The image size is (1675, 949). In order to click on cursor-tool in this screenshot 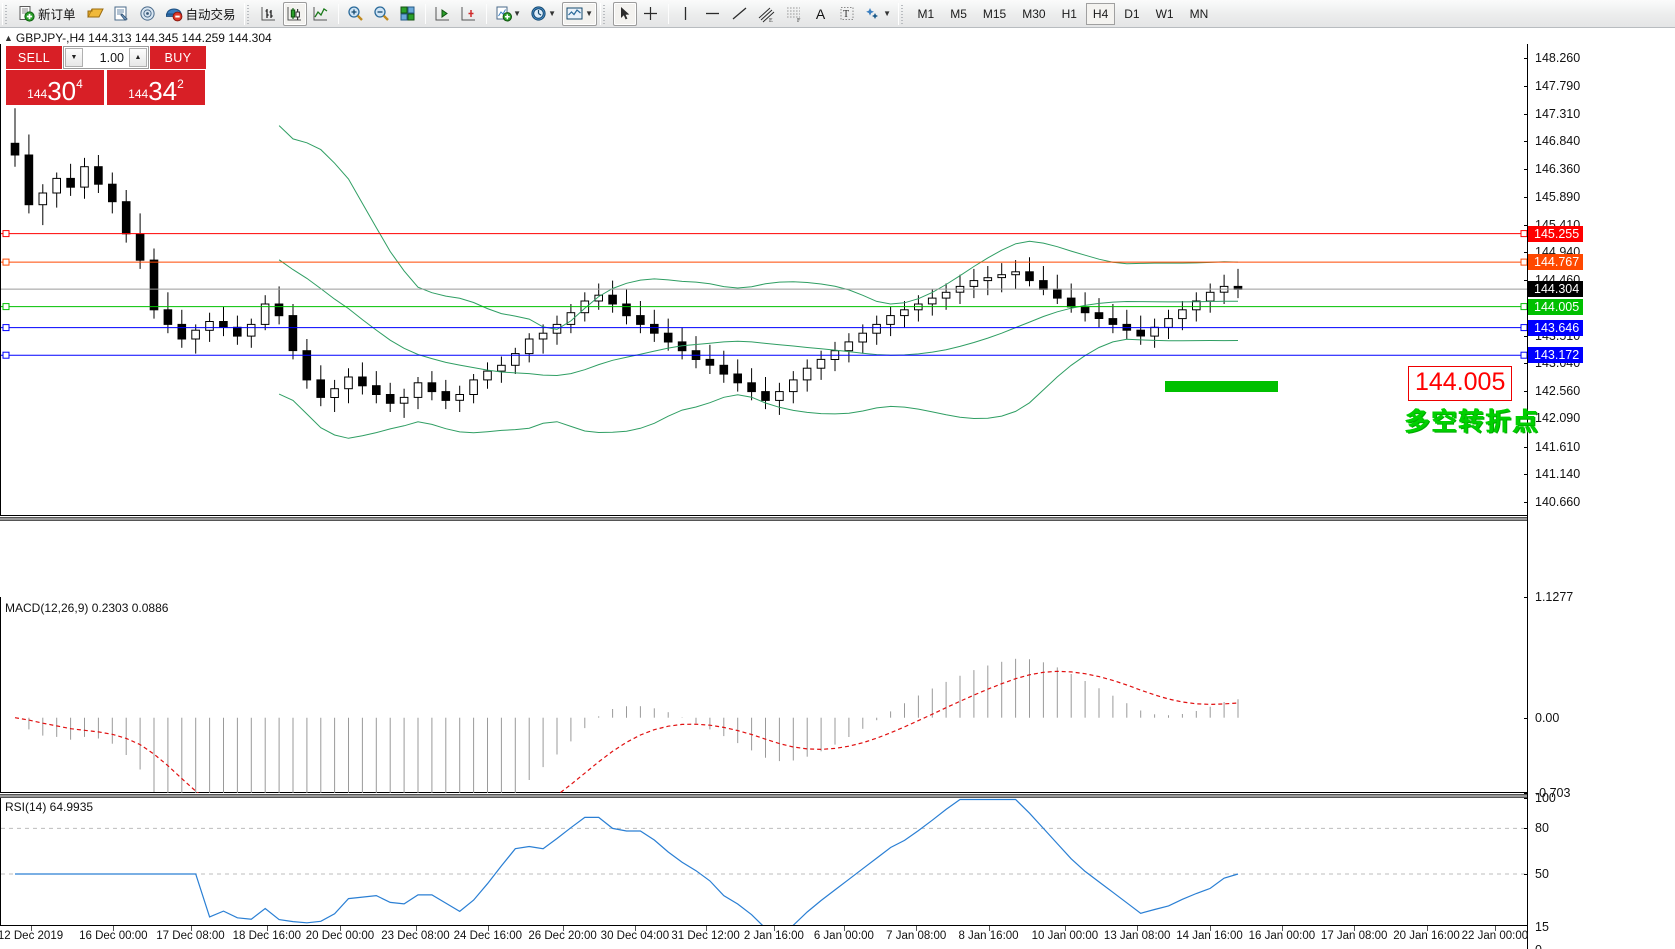, I will do `click(624, 13)`.